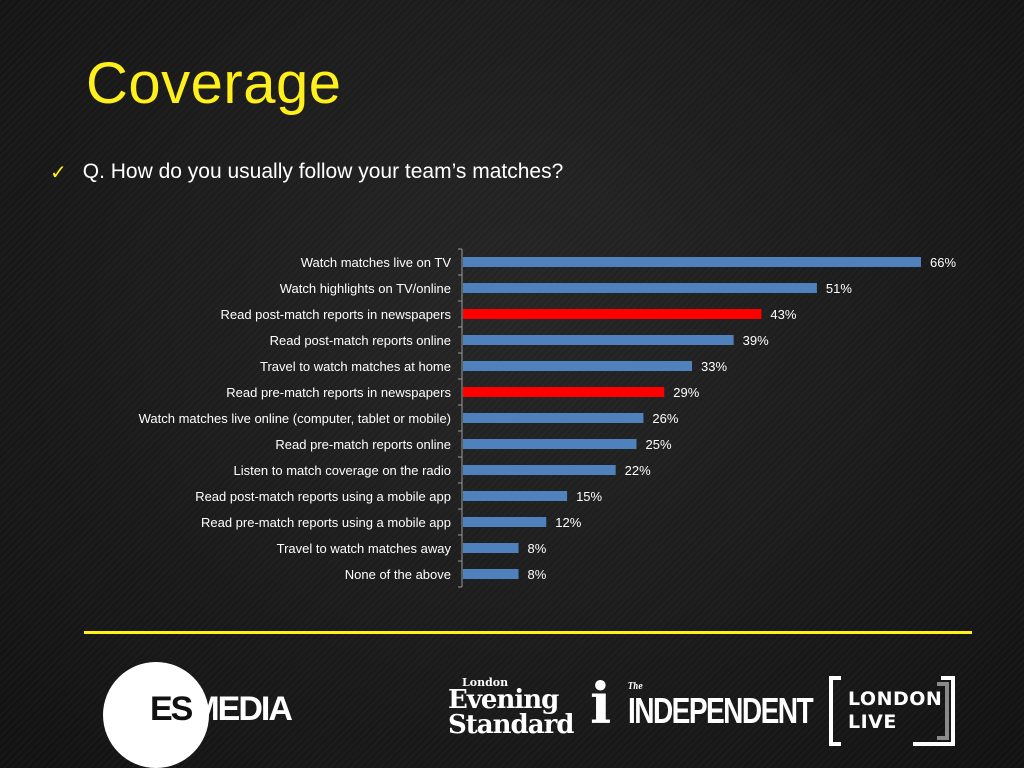 The width and height of the screenshot is (1024, 768). What do you see at coordinates (365, 288) in the screenshot?
I see `category-label: Watch highlights on TV/online` at bounding box center [365, 288].